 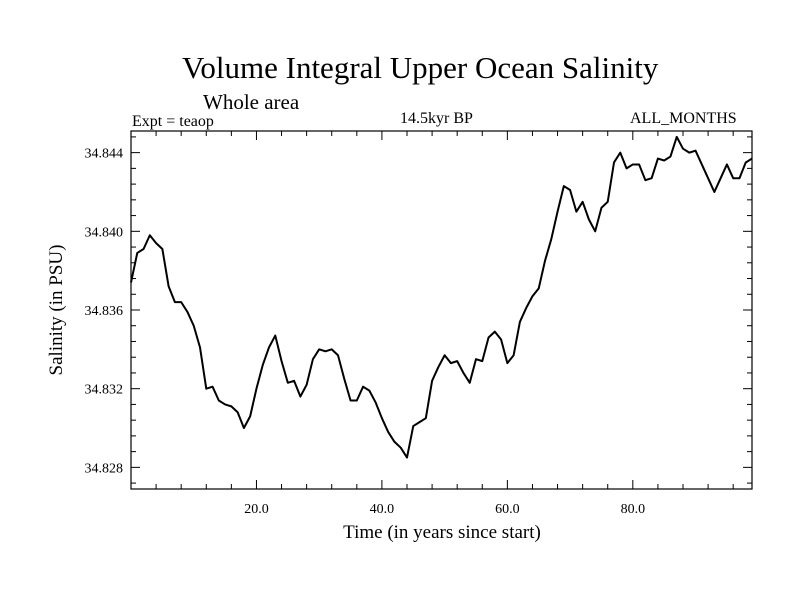 What do you see at coordinates (104, 390) in the screenshot?
I see `y-tick-label: 34.832` at bounding box center [104, 390].